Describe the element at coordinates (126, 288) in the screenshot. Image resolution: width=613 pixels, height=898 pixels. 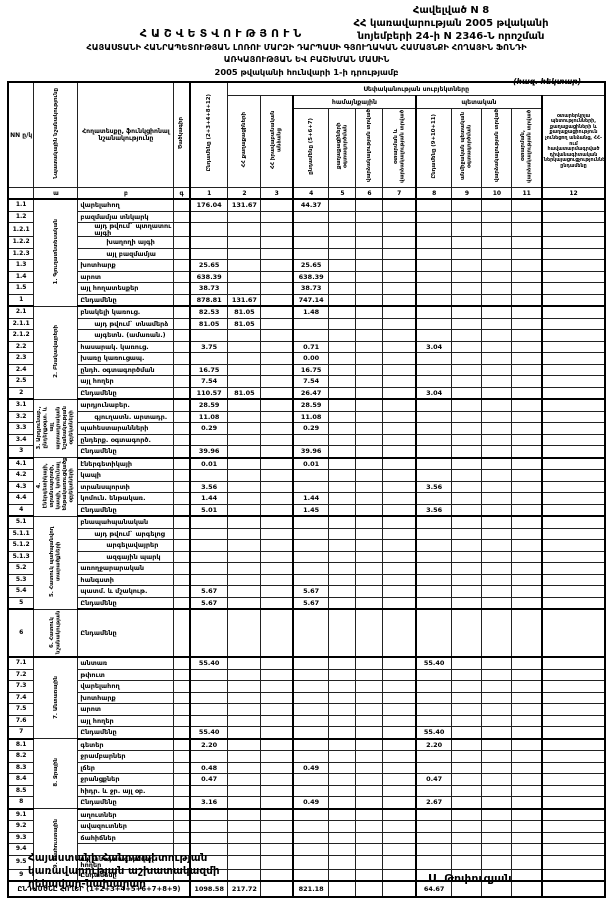
I see `land-type-label: այլ հողատեսքեր` at that location.